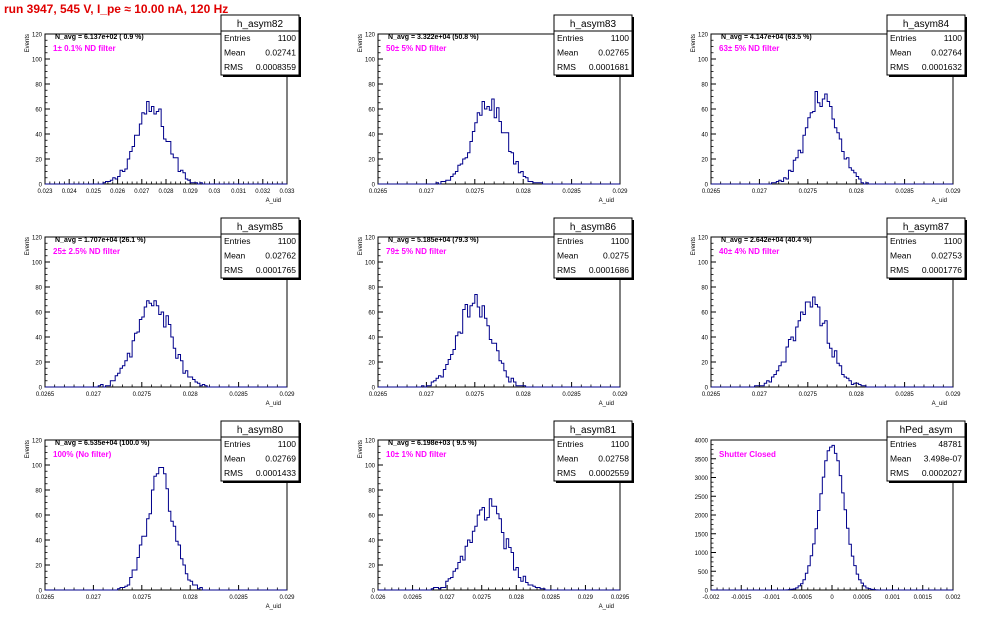  Describe the element at coordinates (943, 459) in the screenshot. I see `stats-value: 3.498e-07` at that location.